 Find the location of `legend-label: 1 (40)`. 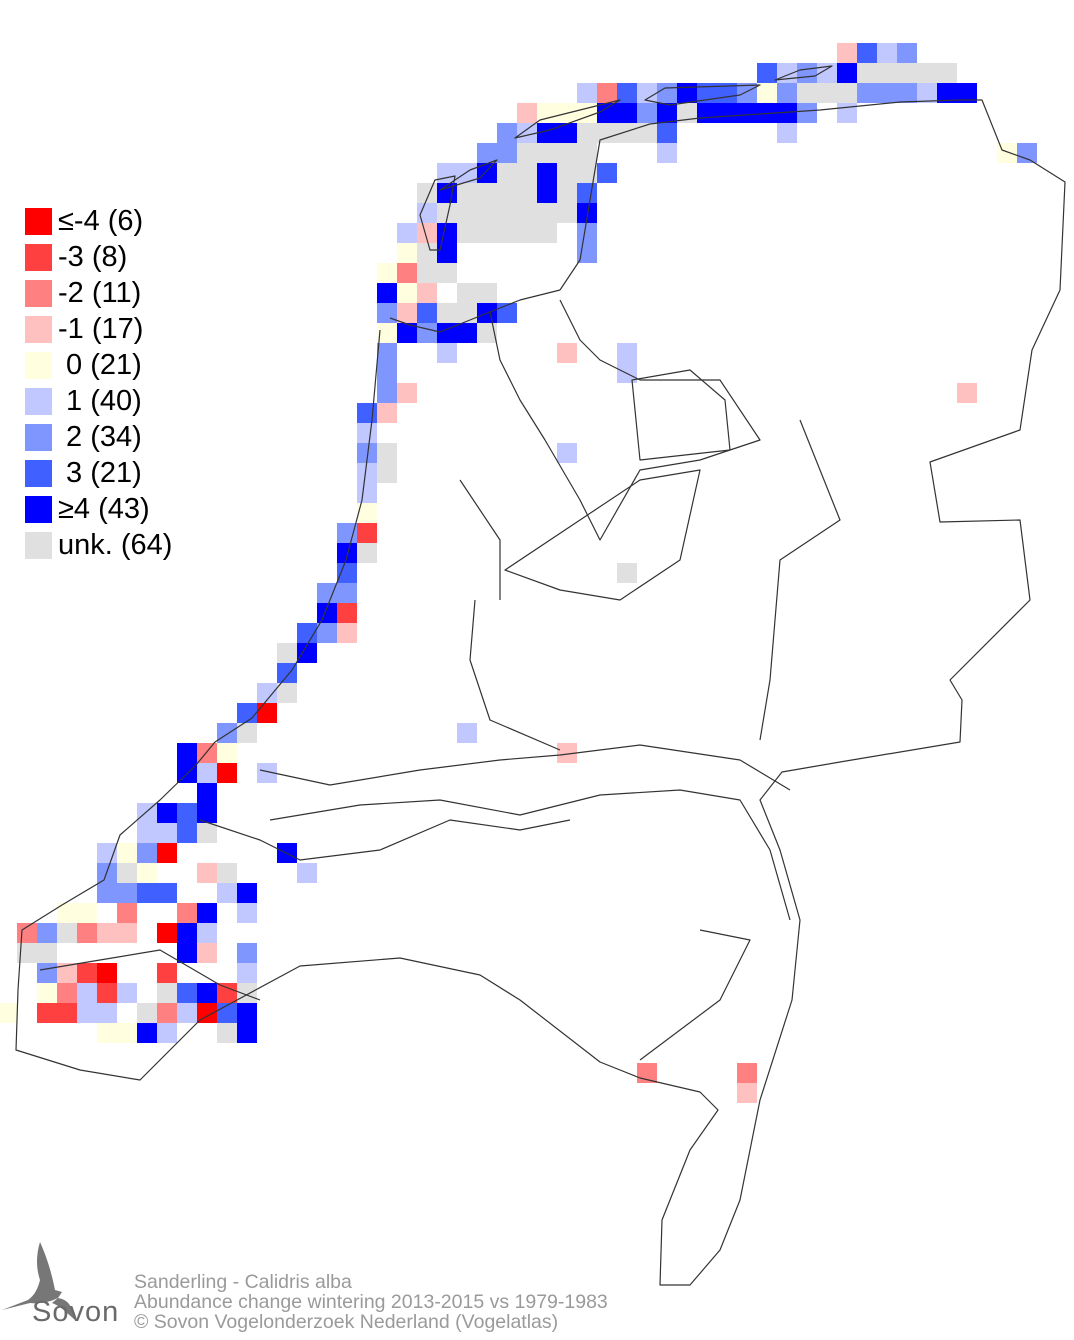

legend-label: 1 (40) is located at coordinates (100, 400).